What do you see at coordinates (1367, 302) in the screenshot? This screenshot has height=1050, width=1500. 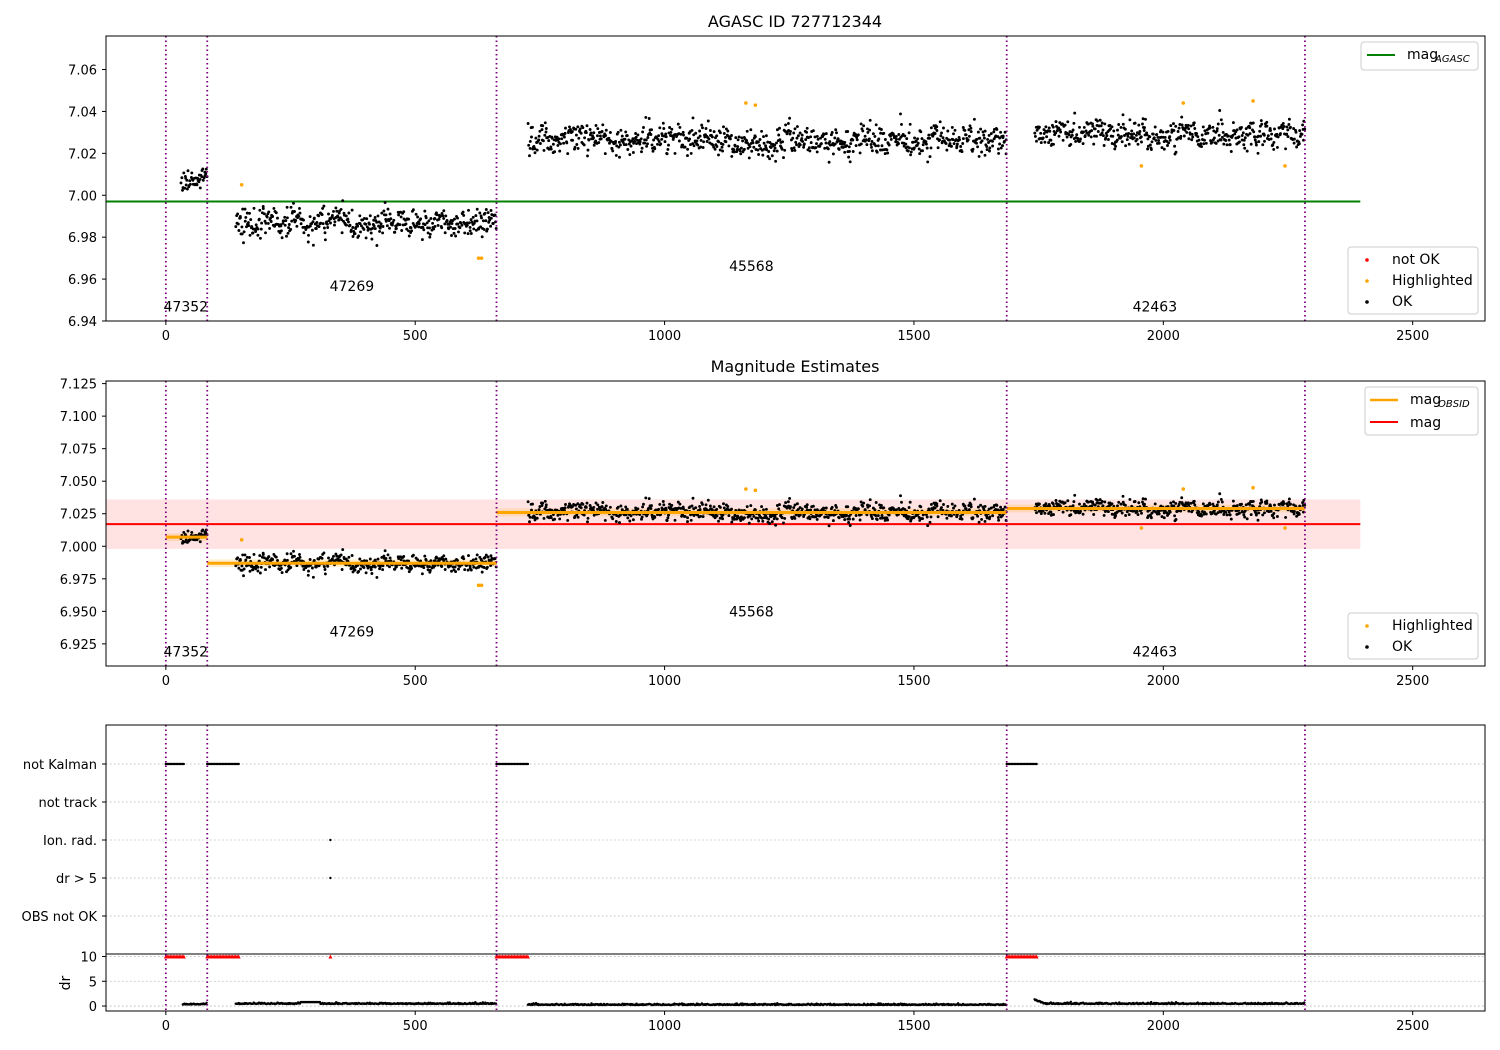 I see `legend-marker-ok` at bounding box center [1367, 302].